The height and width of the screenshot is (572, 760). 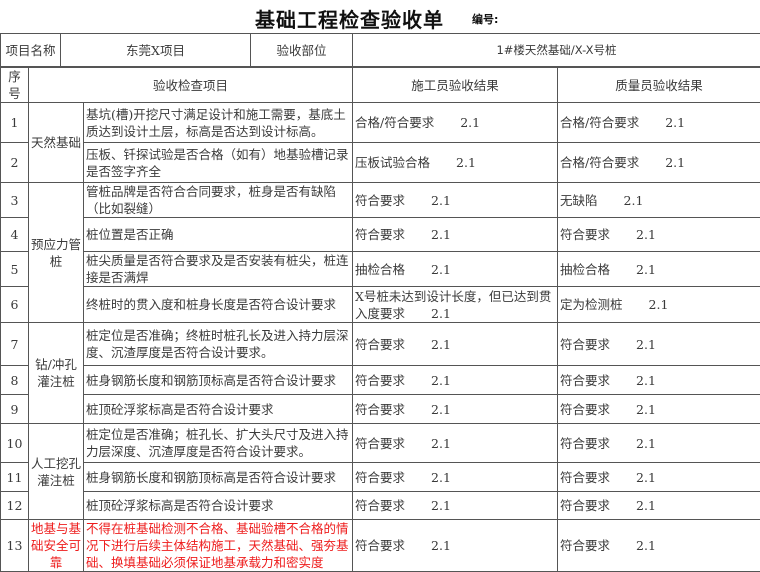 What do you see at coordinates (485, 19) in the screenshot?
I see `code-label: 编号:` at bounding box center [485, 19].